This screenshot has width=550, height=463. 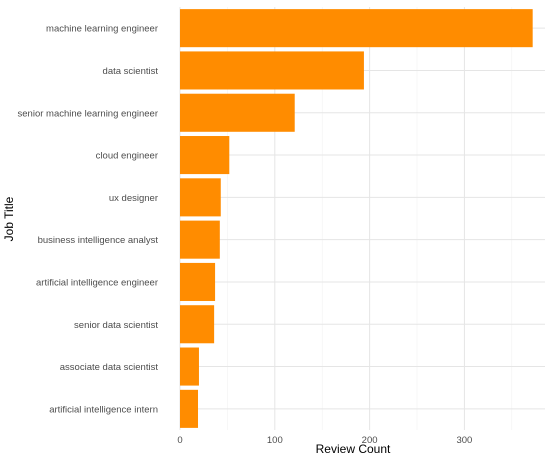 I want to click on x-tick-label: 200, so click(x=370, y=440).